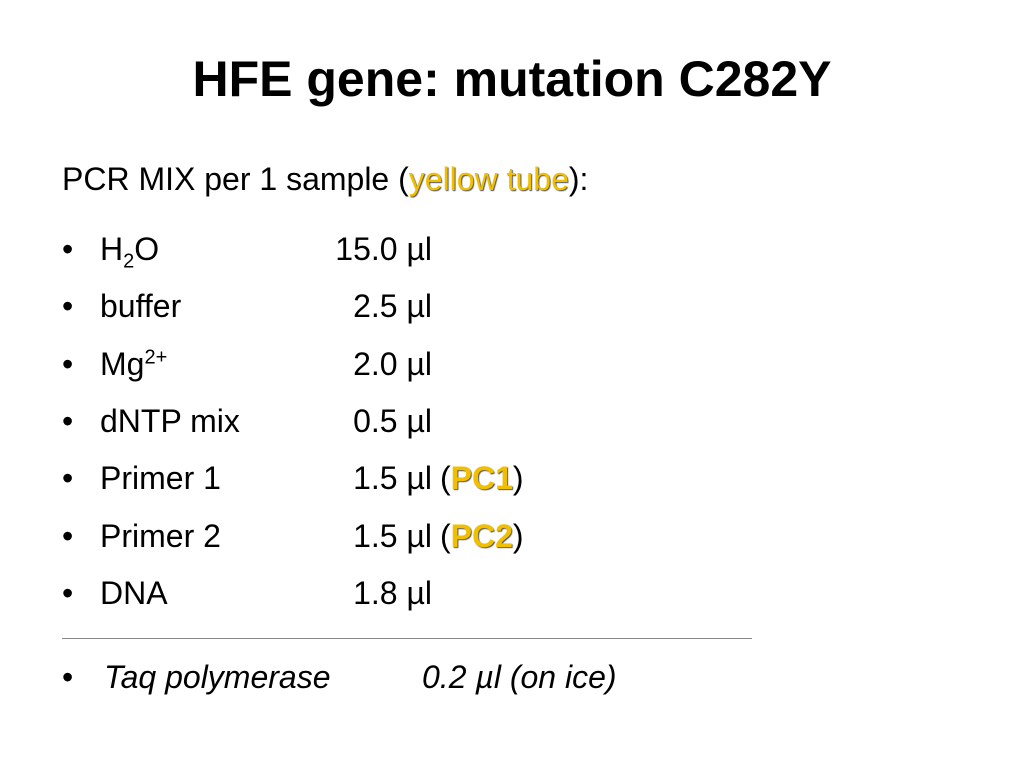 The image size is (1024, 768). I want to click on item-amount: 0.5 µl, so click(392, 420).